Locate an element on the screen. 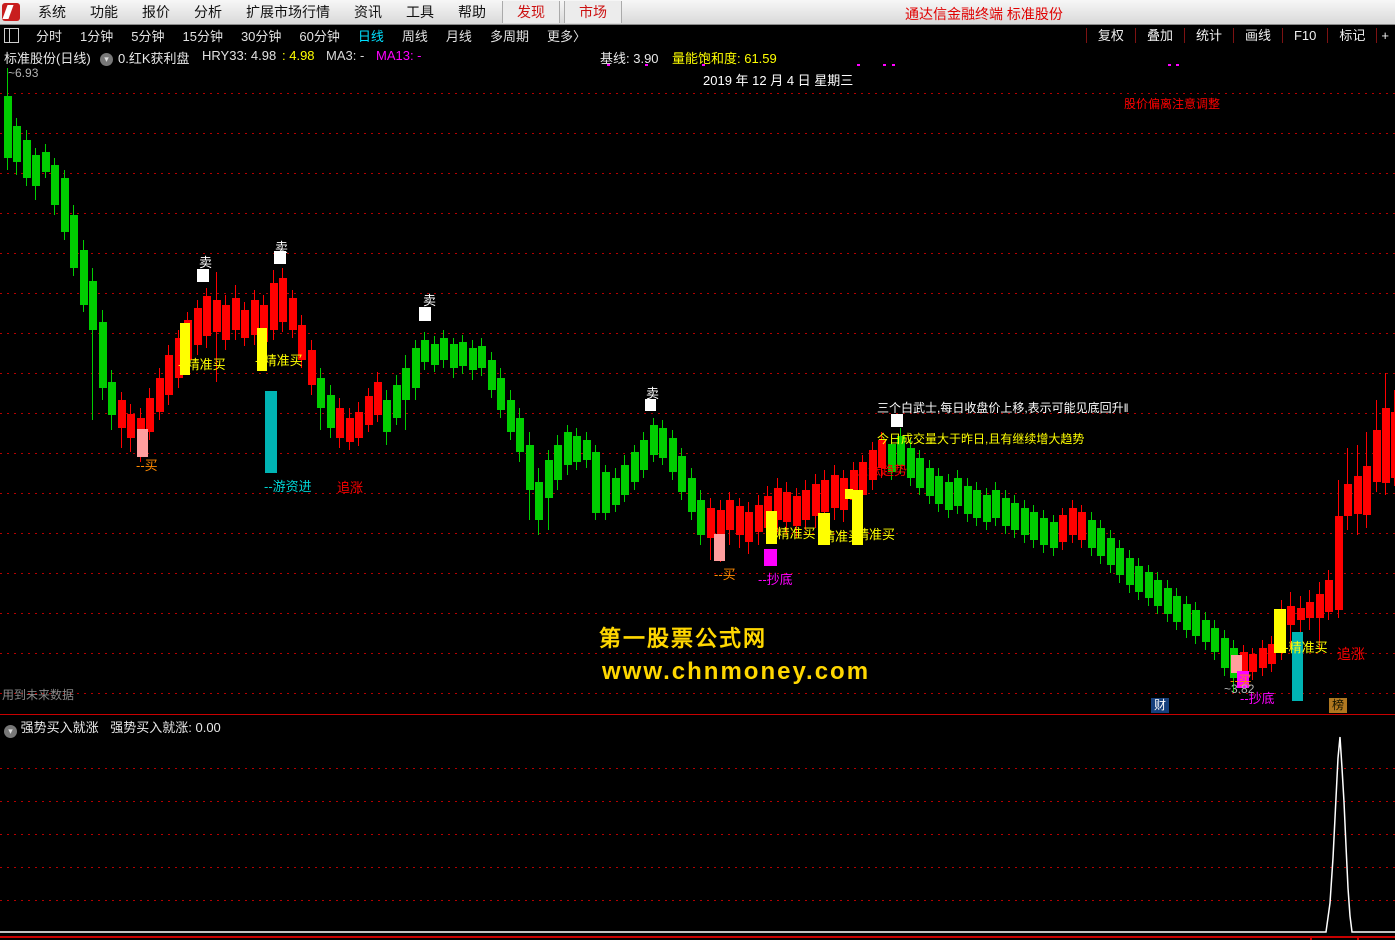 Image resolution: width=1395 pixels, height=940 pixels. indicator-name: 0.红K获利盘 is located at coordinates (154, 58).